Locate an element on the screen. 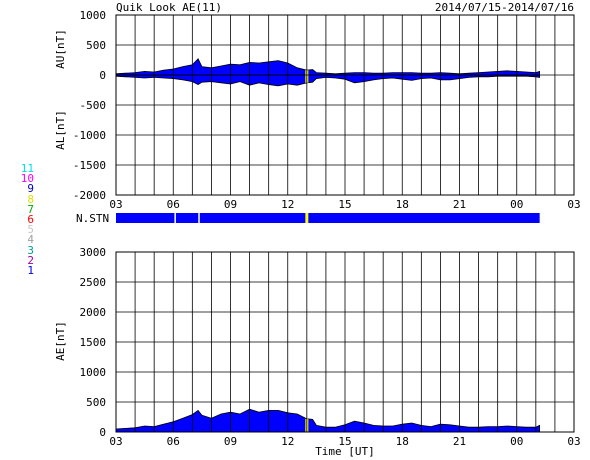  legend-item: 3 is located at coordinates (30, 250).